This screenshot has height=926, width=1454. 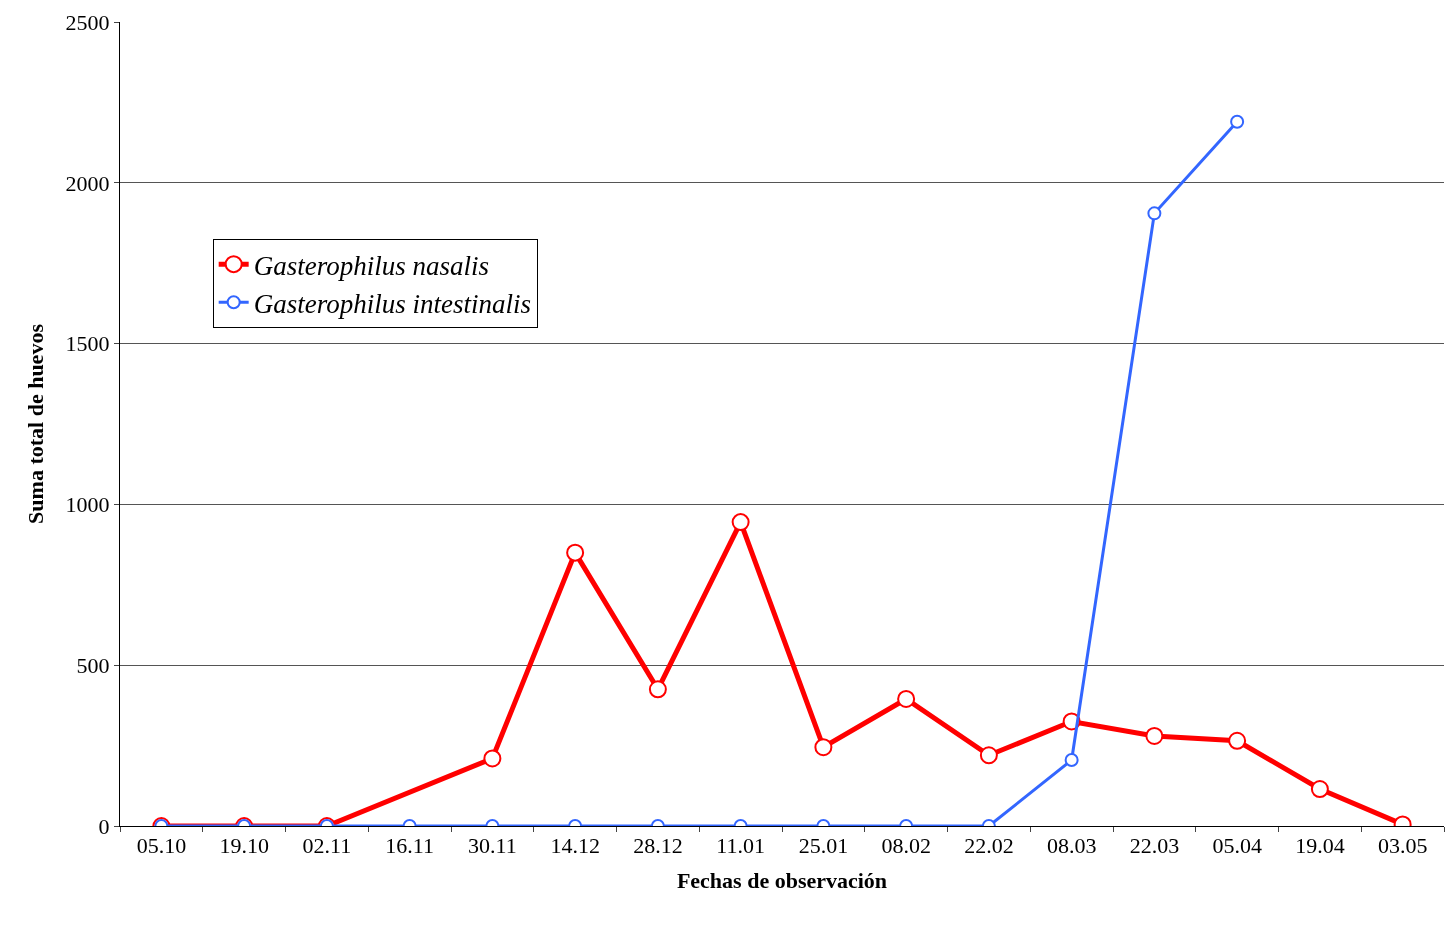 I want to click on y-tick-label: 500, so click(x=93, y=665).